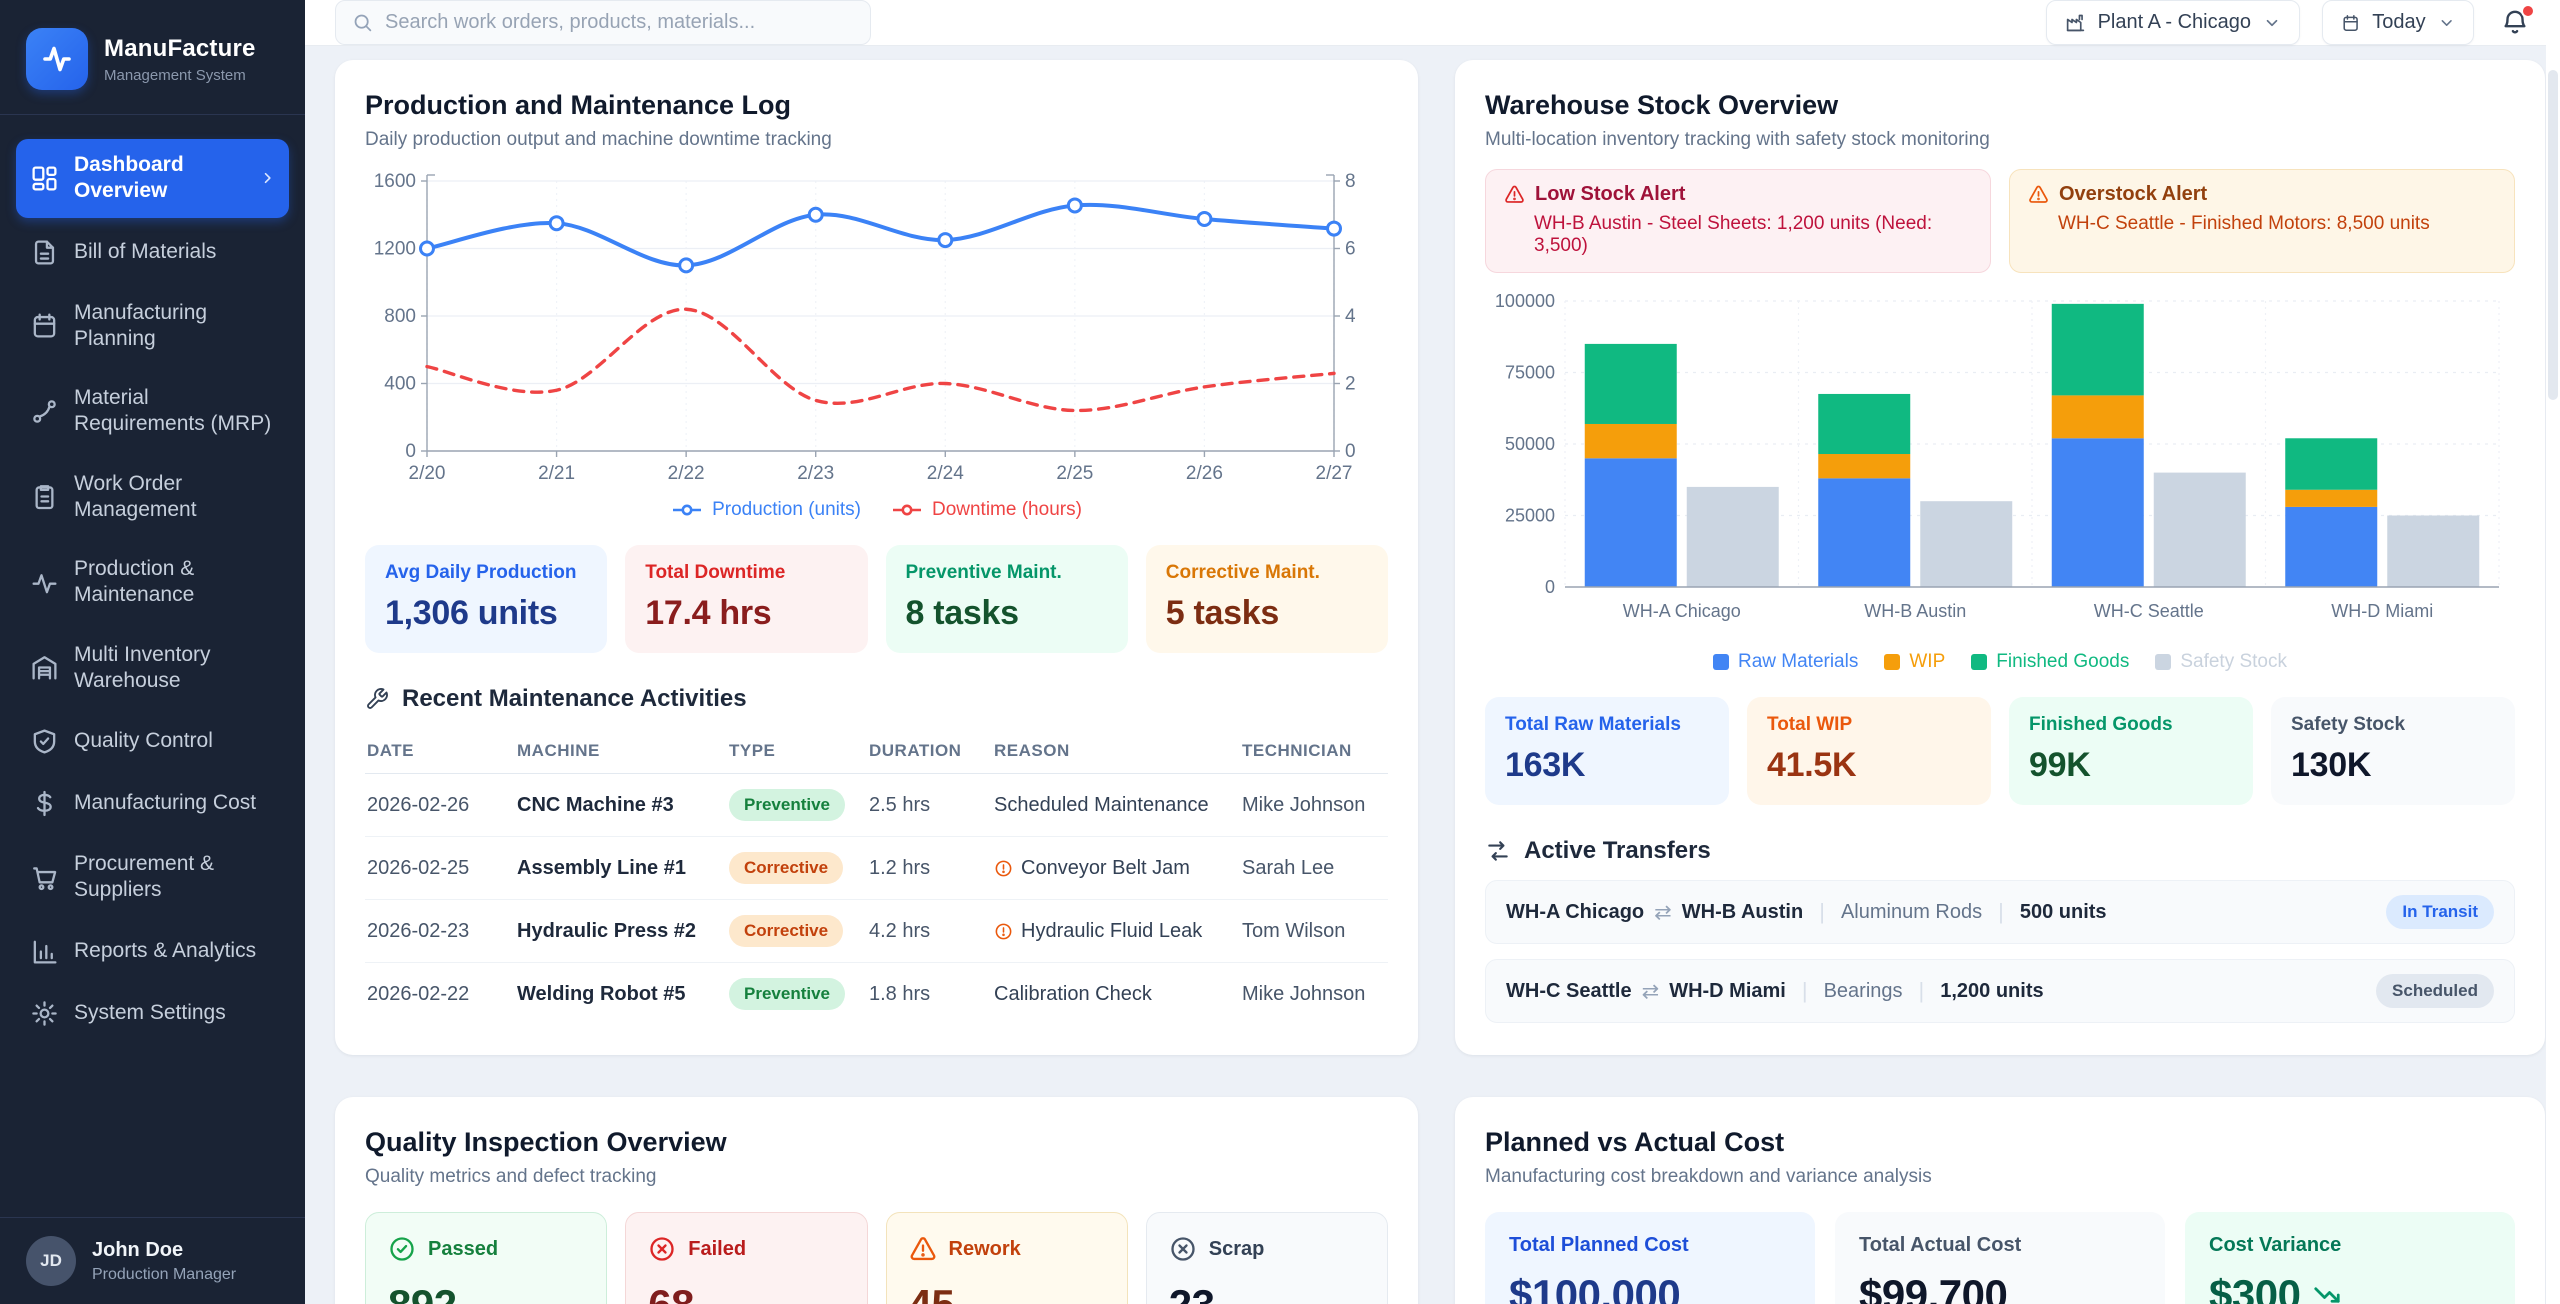 The width and height of the screenshot is (2560, 1304). What do you see at coordinates (165, 950) in the screenshot?
I see `sidebar-item-label: Reports & Analytics` at bounding box center [165, 950].